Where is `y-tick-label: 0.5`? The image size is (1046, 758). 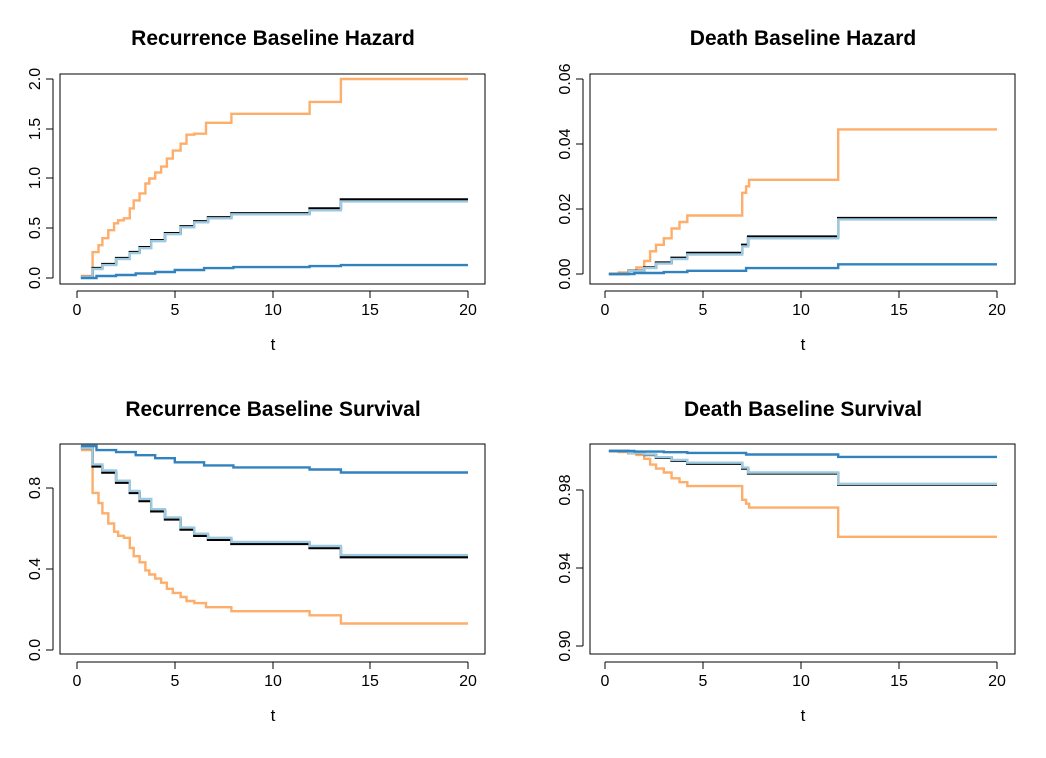 y-tick-label: 0.5 is located at coordinates (35, 228).